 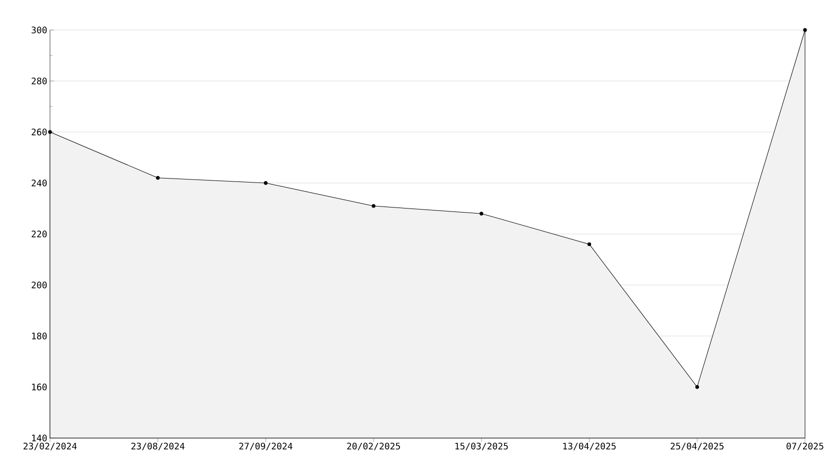 I want to click on y-tick-label: 280, so click(x=39, y=81).